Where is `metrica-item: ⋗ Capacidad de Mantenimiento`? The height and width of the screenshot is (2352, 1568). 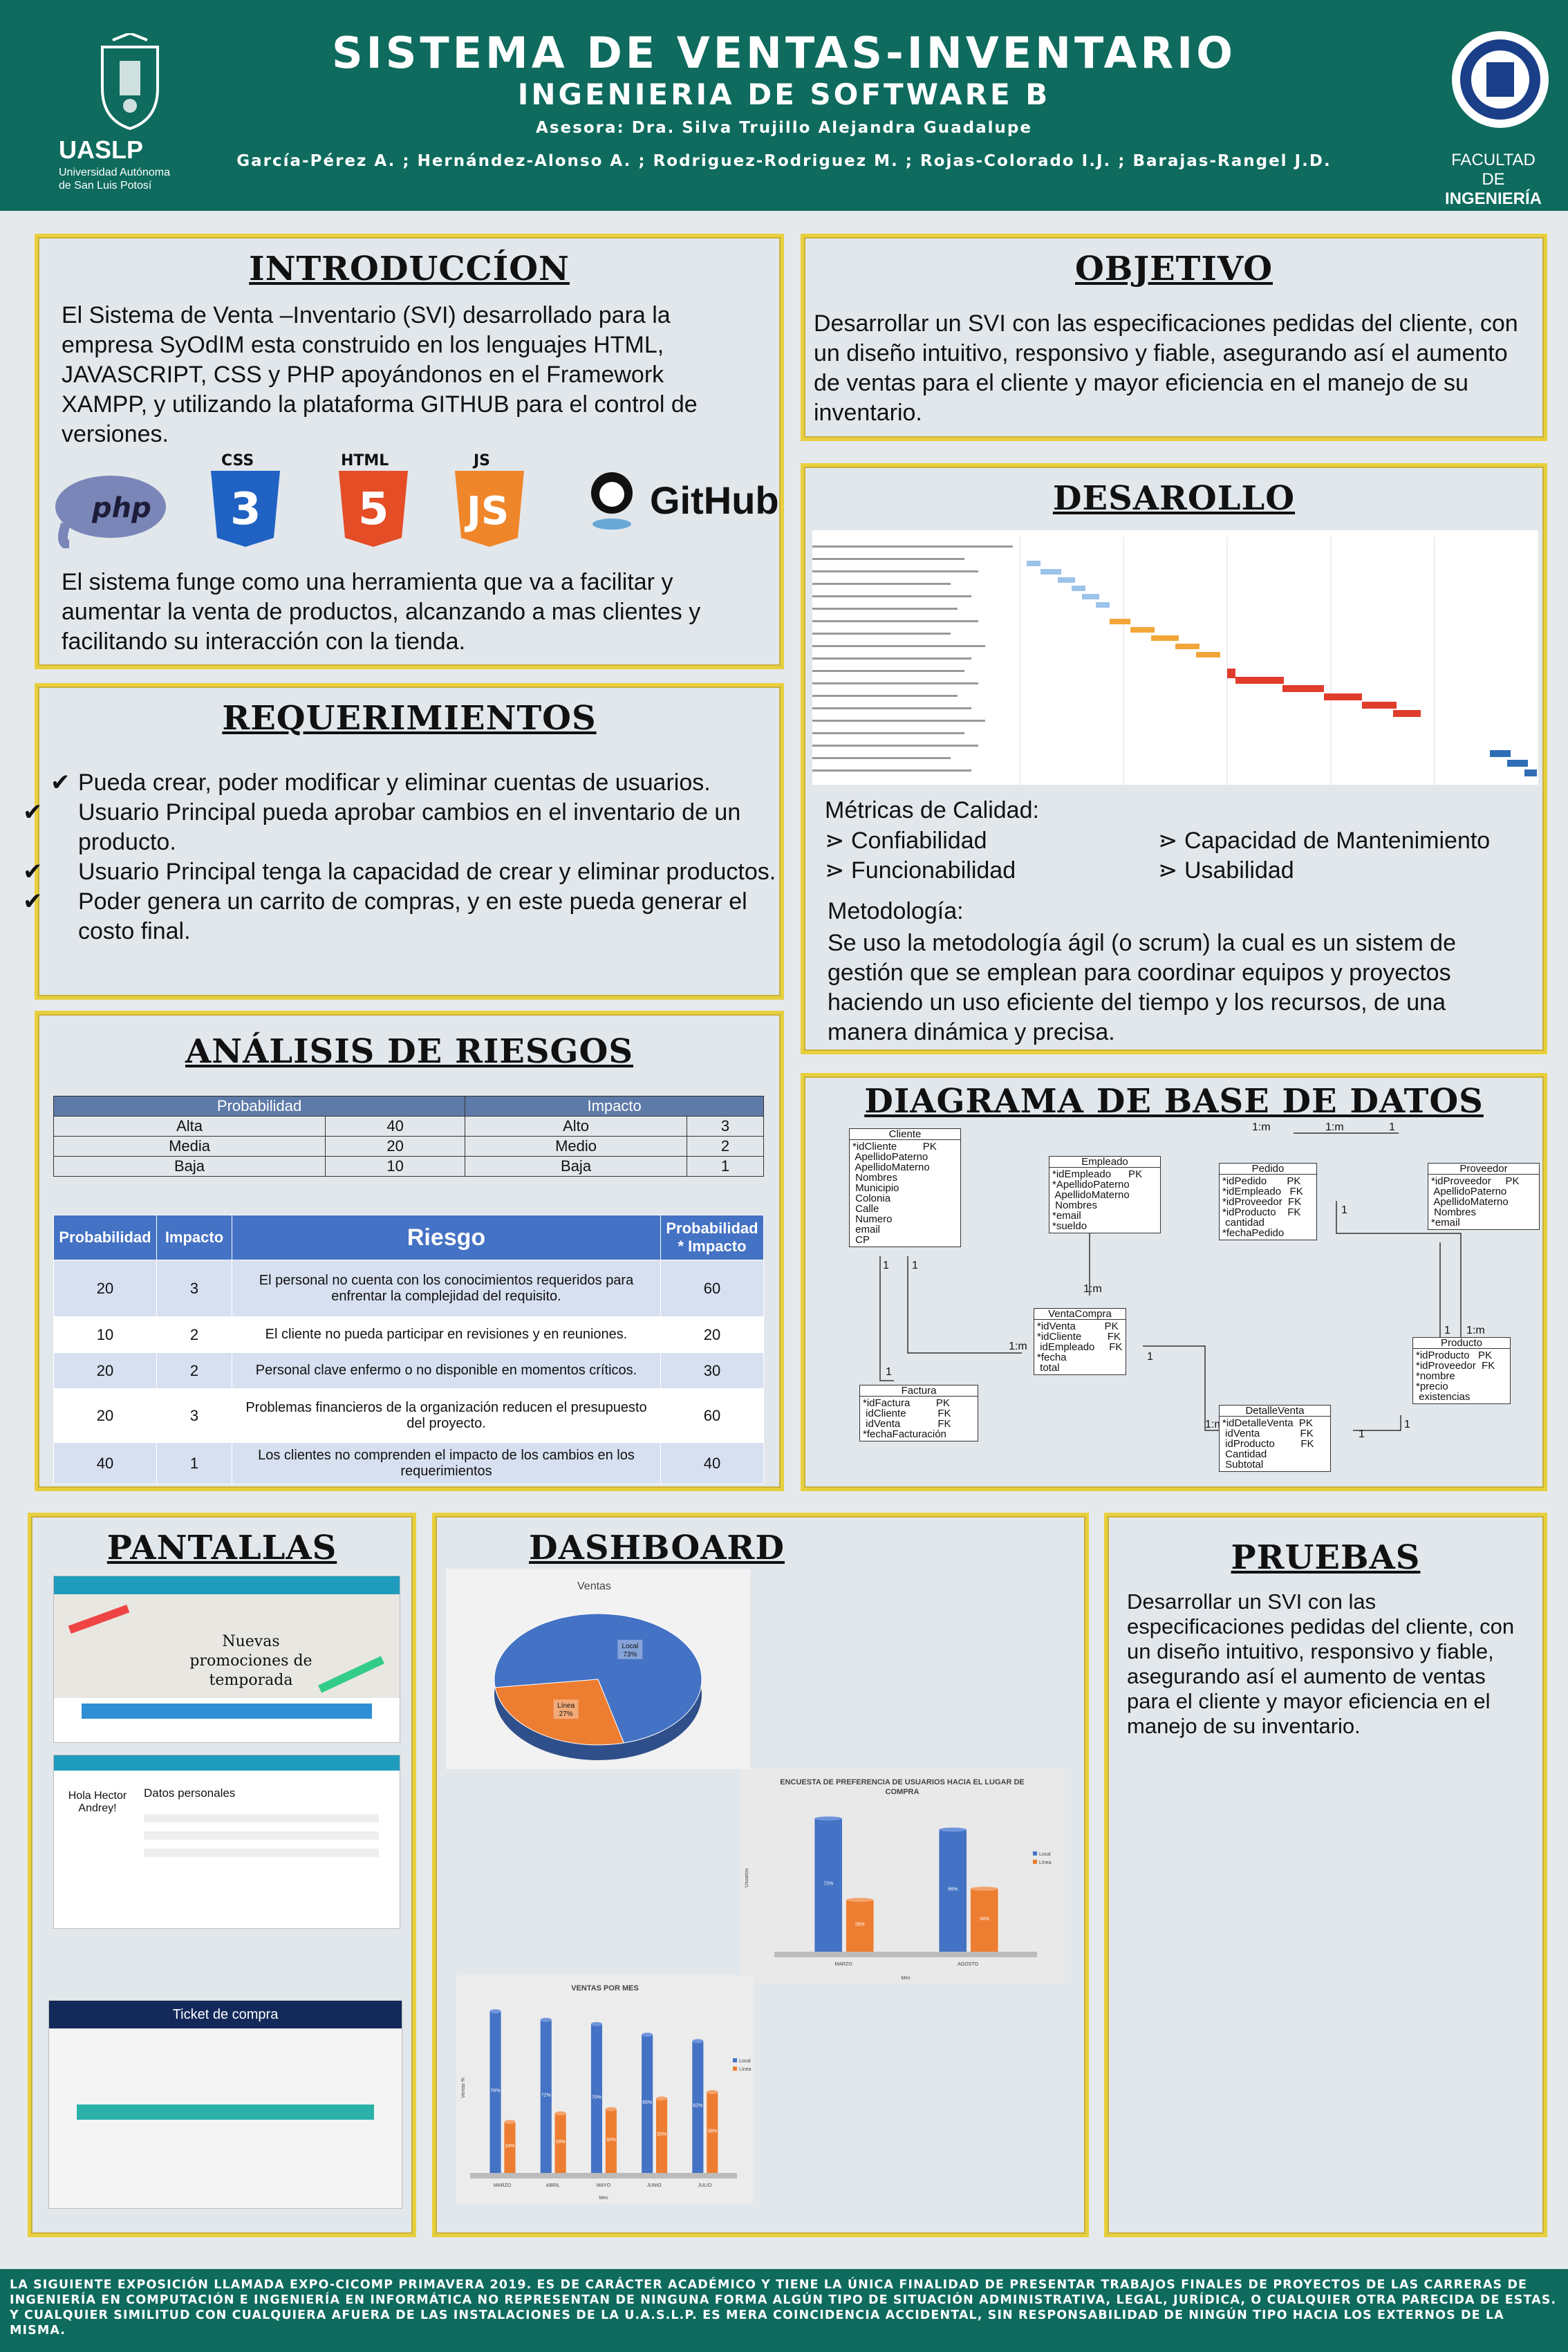
metrica-item: ⋗ Capacidad de Mantenimiento is located at coordinates (1324, 841).